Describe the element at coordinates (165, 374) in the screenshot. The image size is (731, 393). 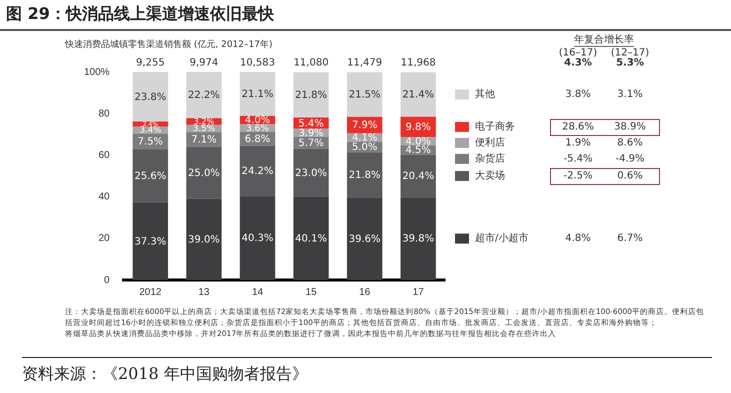
I see `text: 资料来源：《2018 年中国购物者报告》` at that location.